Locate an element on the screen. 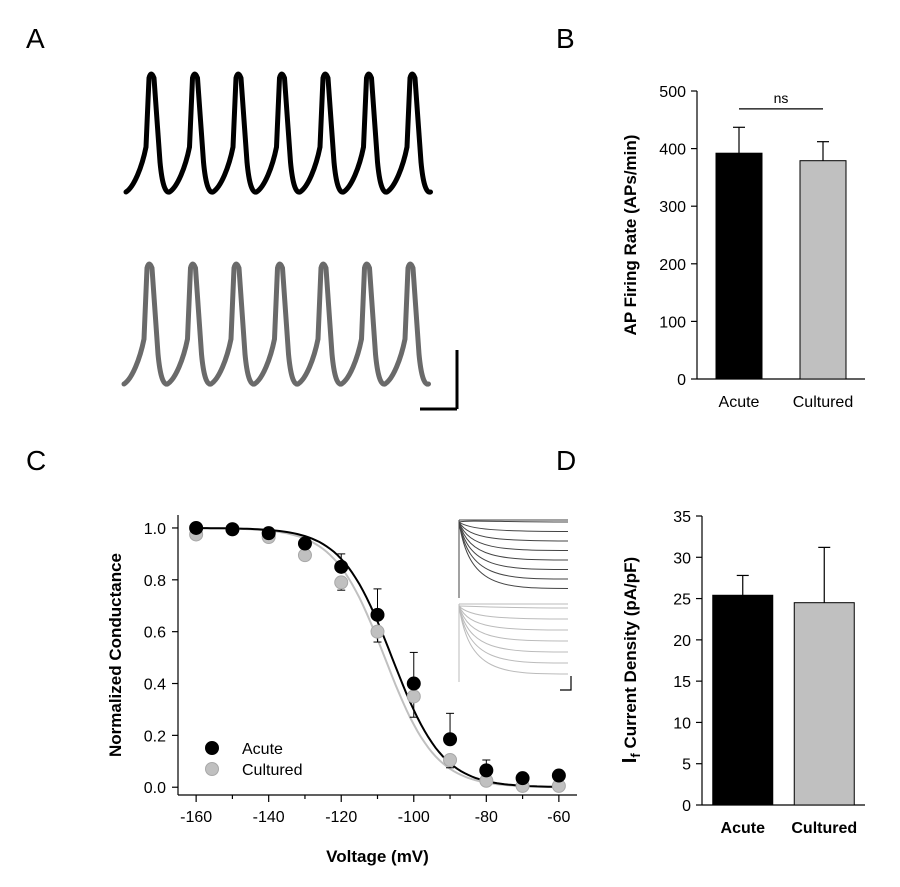 This screenshot has height=887, width=900. y-tick-label: 0.8 is located at coordinates (155, 581).